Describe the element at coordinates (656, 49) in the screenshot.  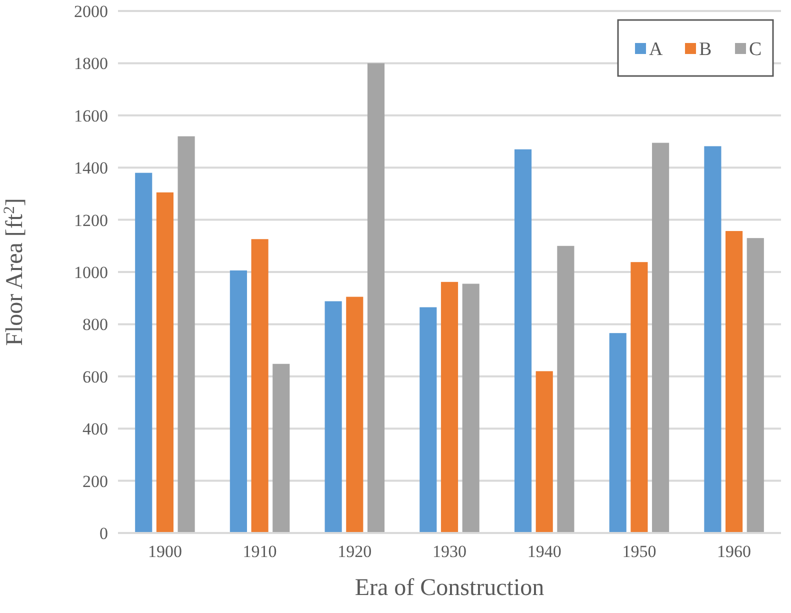
I see `legend-label: A` at that location.